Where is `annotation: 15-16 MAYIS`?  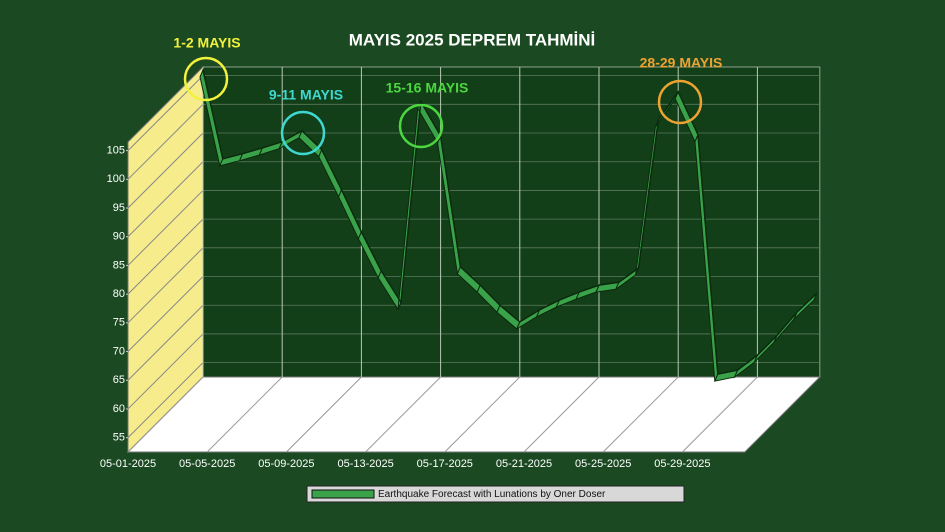 annotation: 15-16 MAYIS is located at coordinates (427, 88).